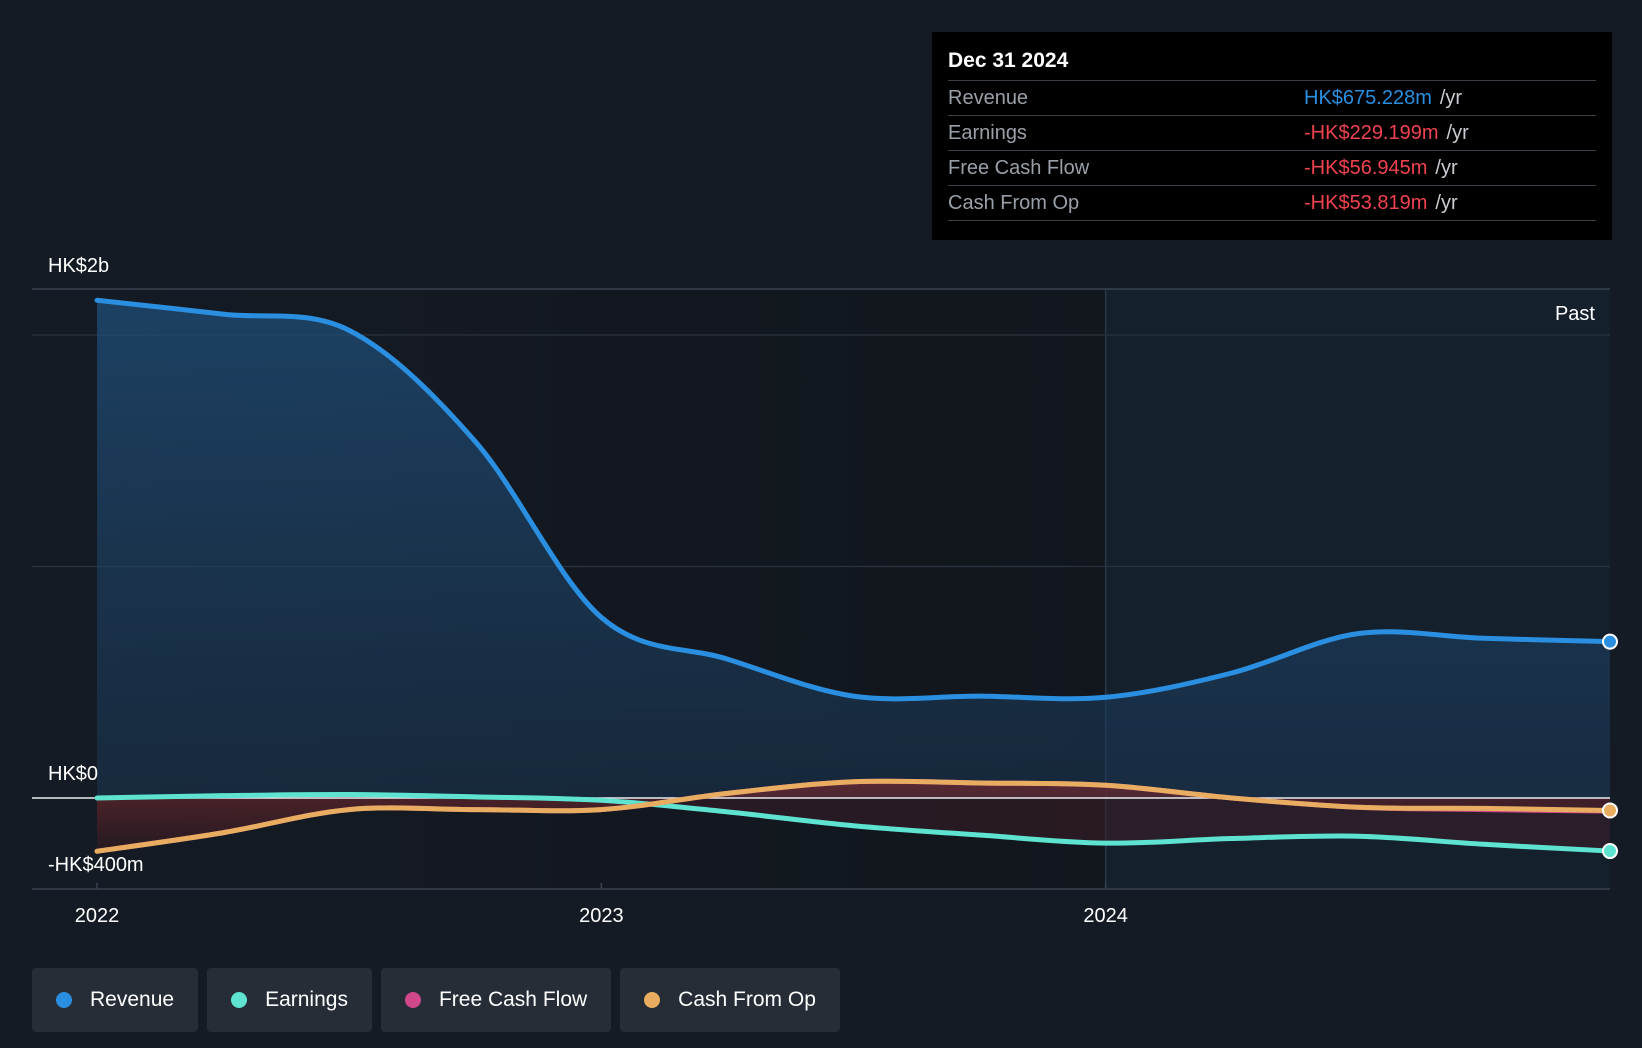 This screenshot has width=1642, height=1048. I want to click on tooltip-row-earnings: Earnings -HK$229.199m /yr, so click(1272, 133).